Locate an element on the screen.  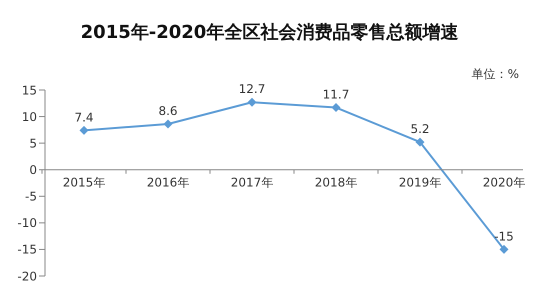
data-label: -15 is located at coordinates (504, 236).